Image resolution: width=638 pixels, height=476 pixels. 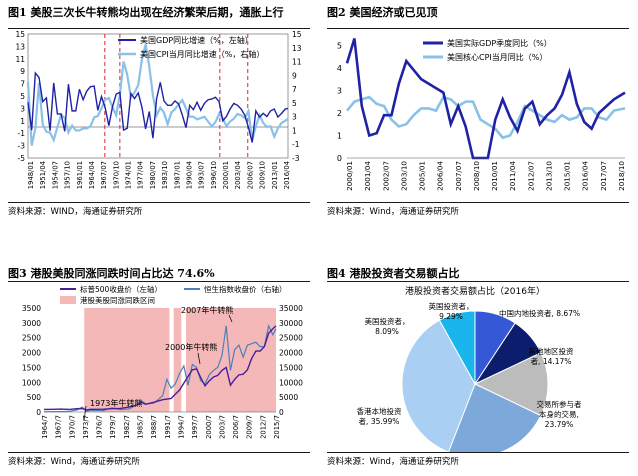 I want to click on x-tick: 1982/7, so click(x=127, y=427).